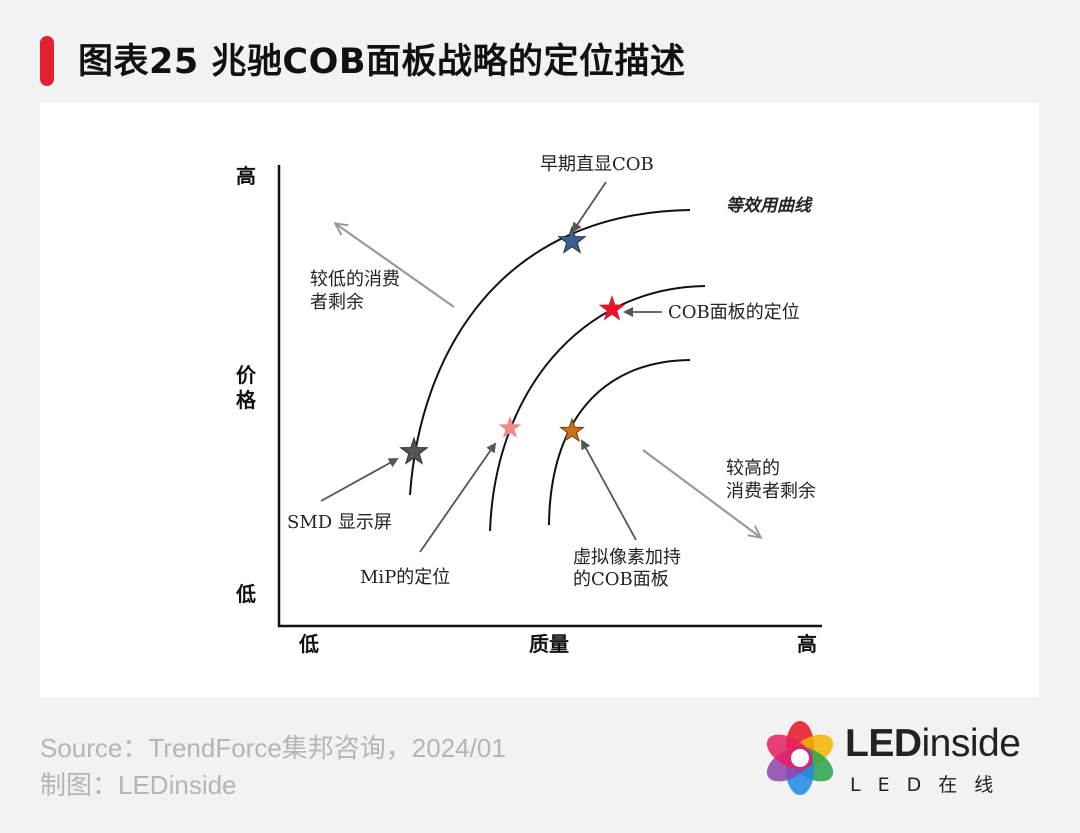 The height and width of the screenshot is (833, 1080). What do you see at coordinates (245, 594) in the screenshot?
I see `y-axis-low-label: 低` at bounding box center [245, 594].